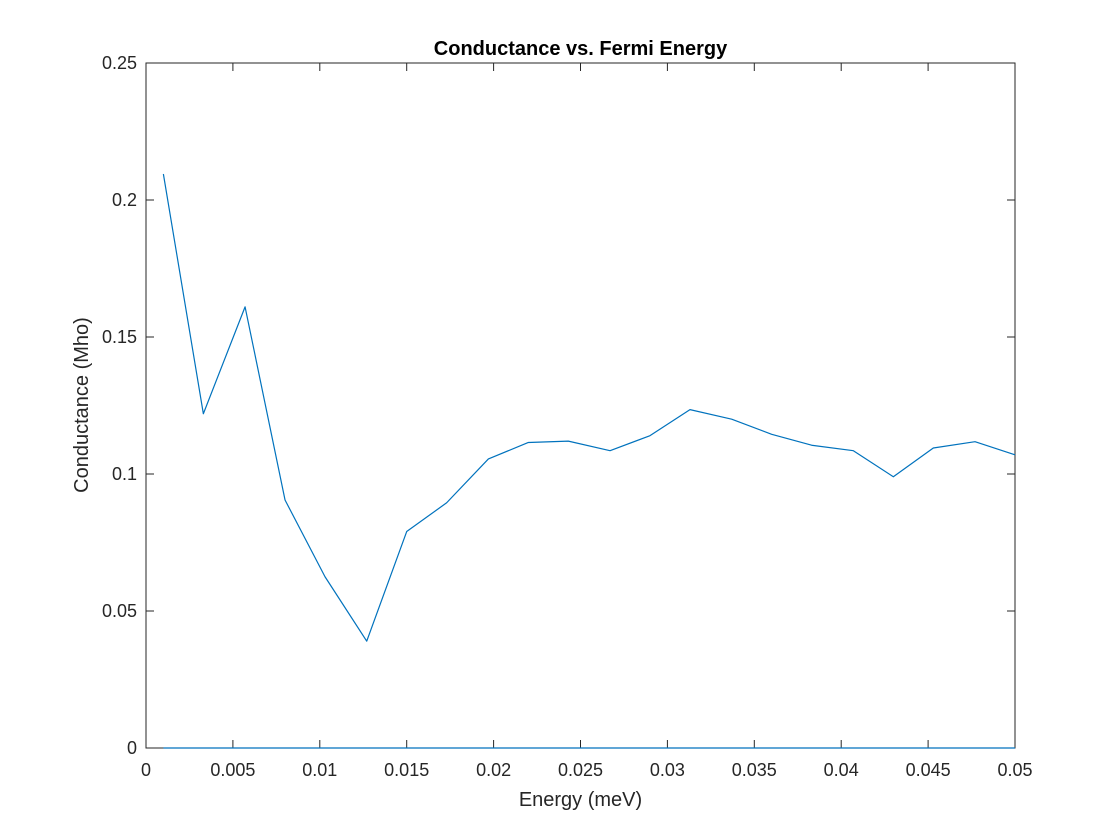 This screenshot has height=840, width=1120. What do you see at coordinates (580, 800) in the screenshot?
I see `x-axis-label: Energy (meV)` at bounding box center [580, 800].